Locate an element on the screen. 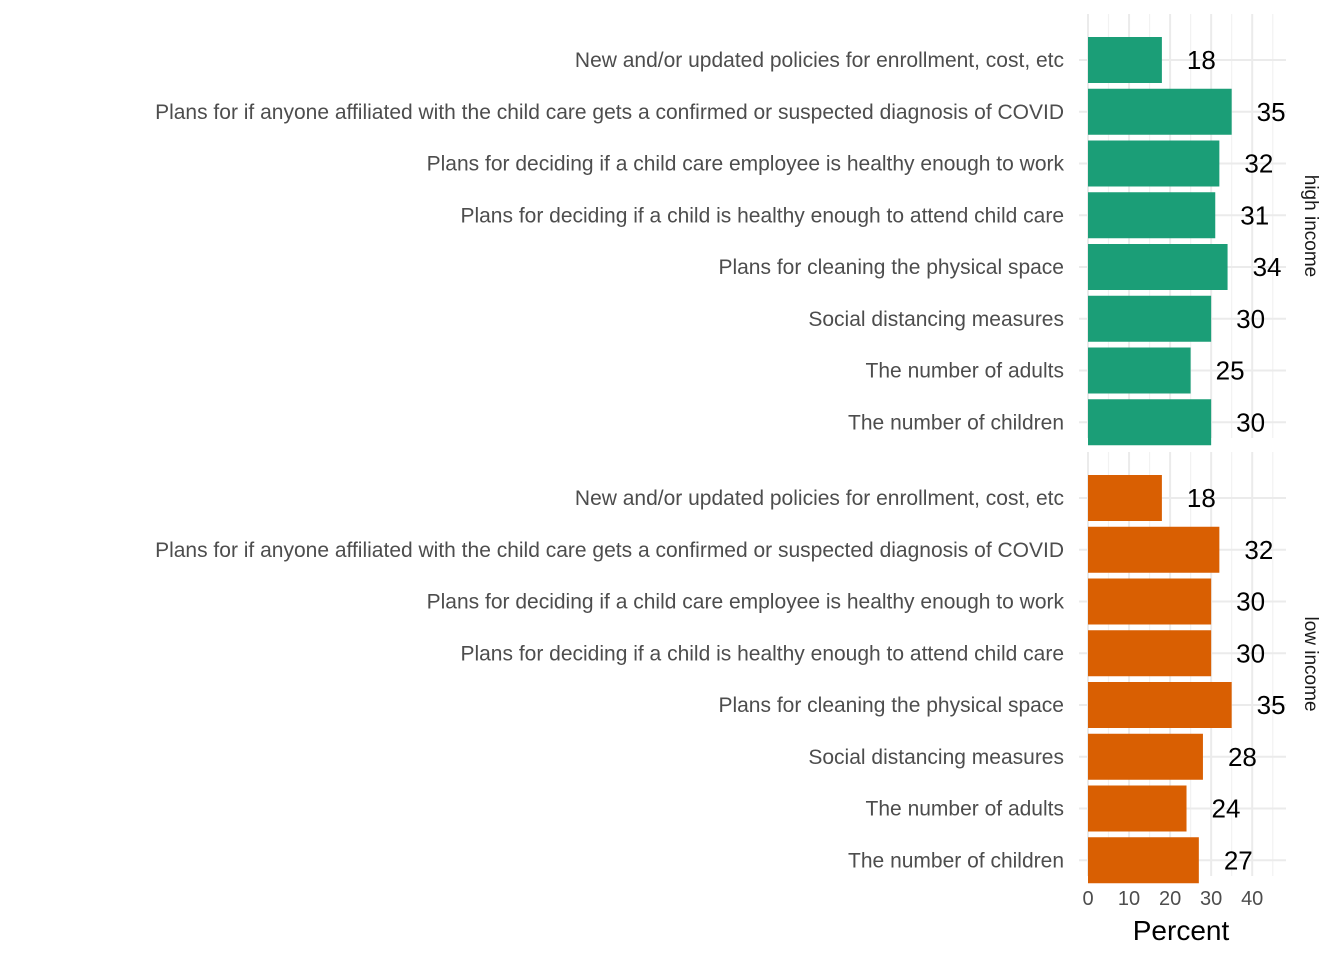  x-axis: 0 10 20 30 40 is located at coordinates (1172, 899).